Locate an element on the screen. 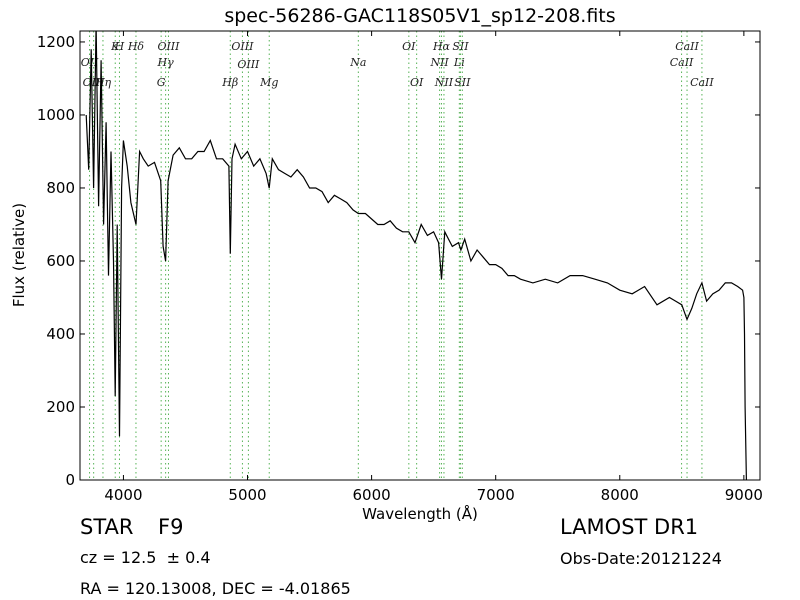  x-tick-label-0: 4000 is located at coordinates (123, 495).